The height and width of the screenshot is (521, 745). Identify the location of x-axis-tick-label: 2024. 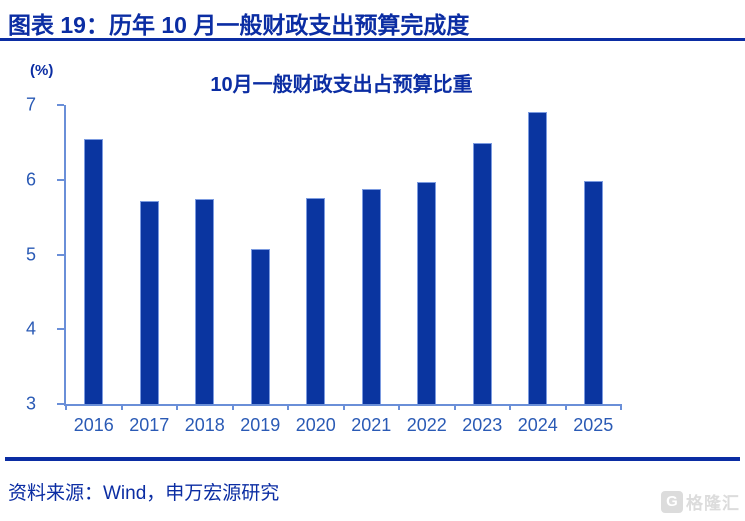
(537, 425).